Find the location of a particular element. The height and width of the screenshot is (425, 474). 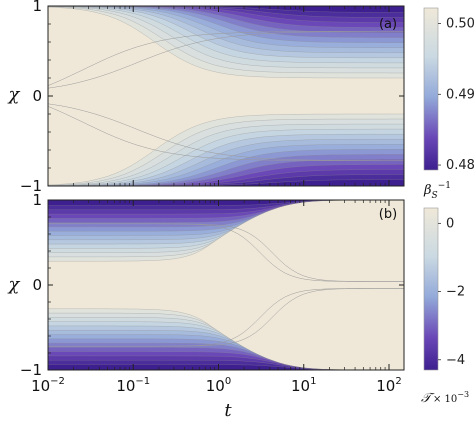

colorbar-a-ticks: 0.50 0.49 0.48 is located at coordinates (456, 95).